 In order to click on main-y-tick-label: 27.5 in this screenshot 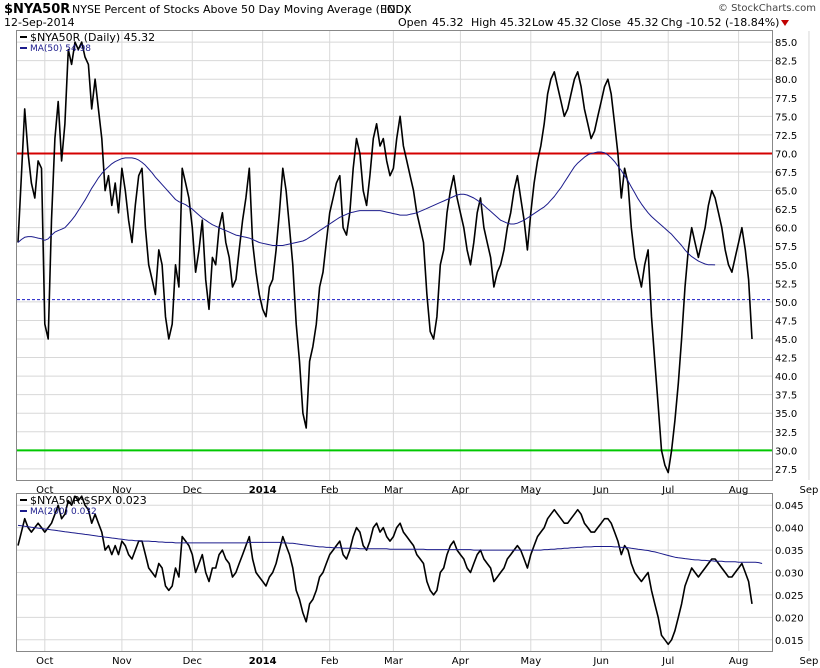, I will do `click(786, 470)`.